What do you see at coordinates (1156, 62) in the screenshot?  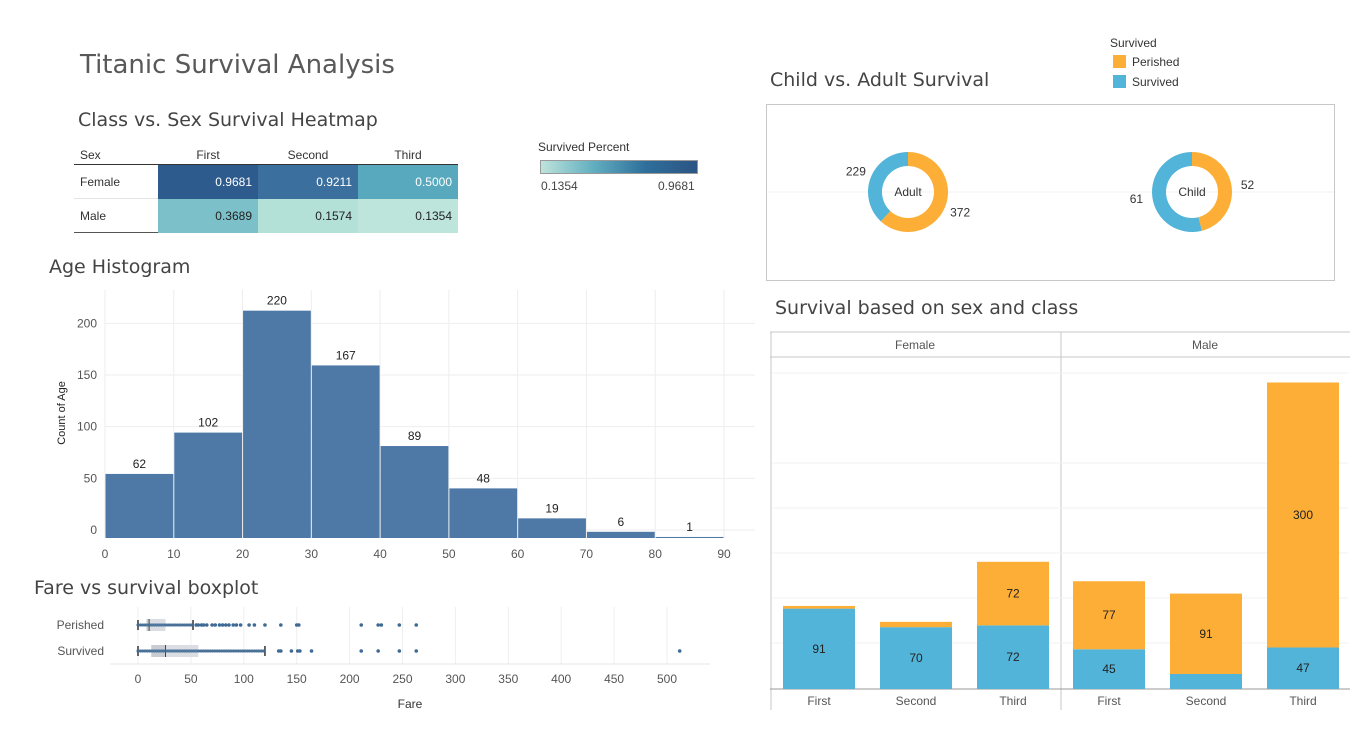 I see `perished-legend-label: Perished` at bounding box center [1156, 62].